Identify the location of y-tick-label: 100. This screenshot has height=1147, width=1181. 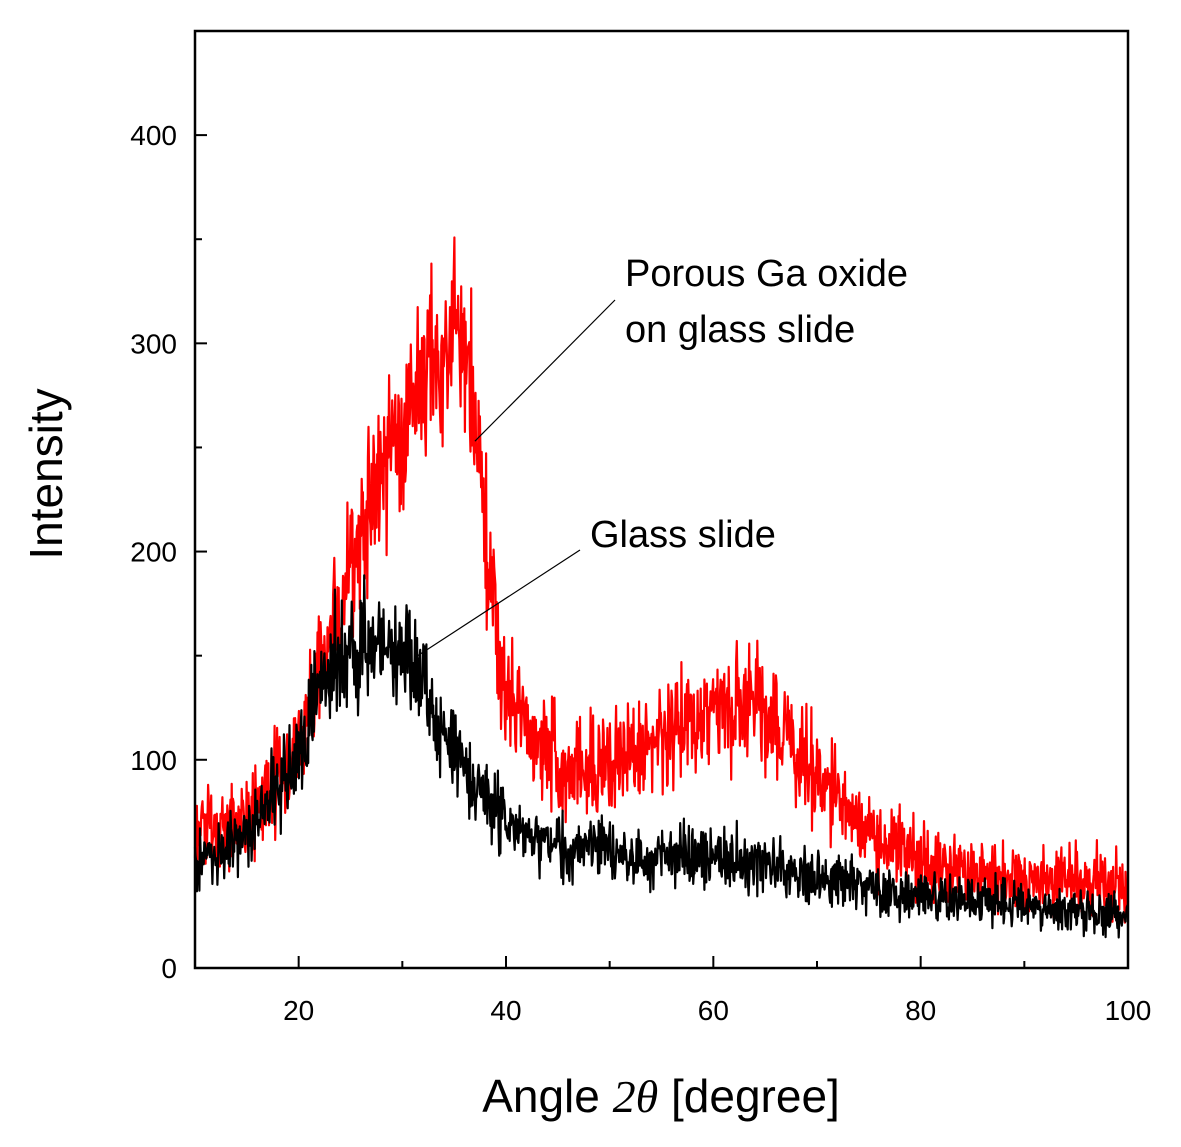
(153, 760).